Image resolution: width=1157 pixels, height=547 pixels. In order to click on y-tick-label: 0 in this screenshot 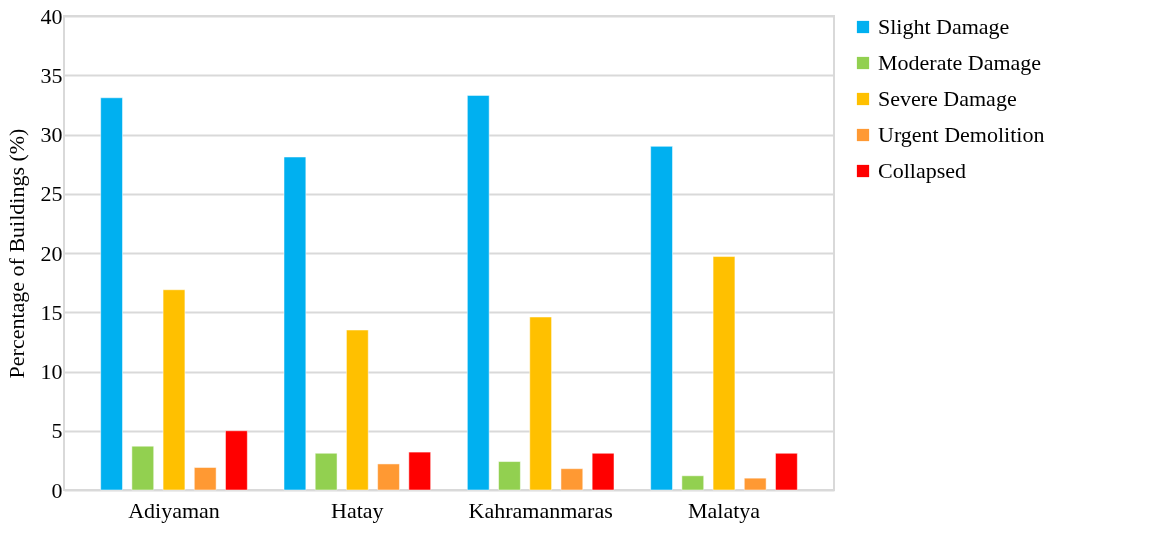, I will do `click(57, 490)`.